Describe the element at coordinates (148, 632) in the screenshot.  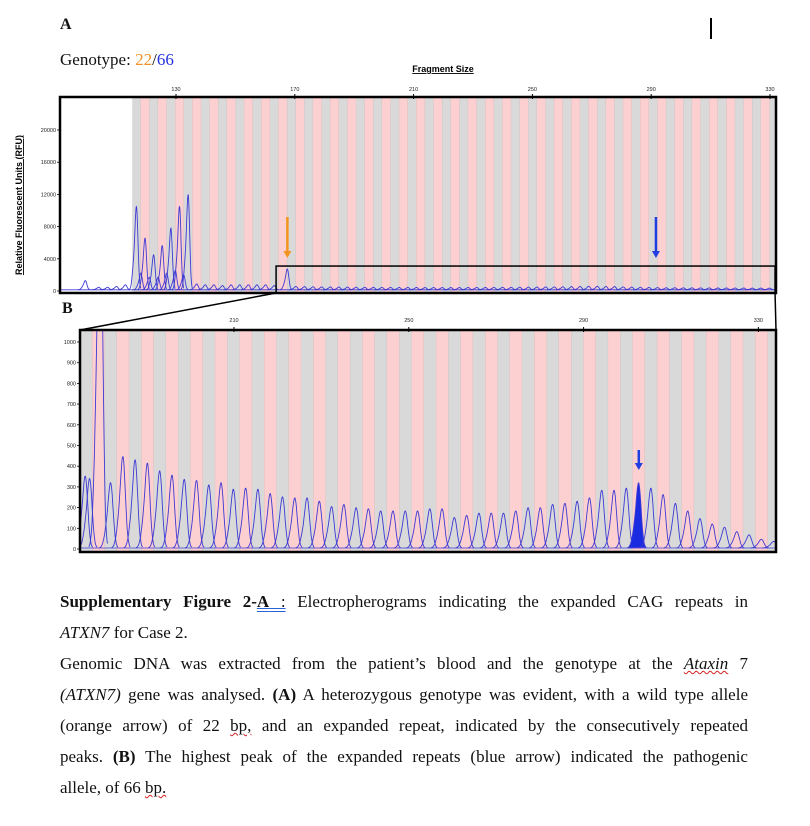
I see `caption-text: for Case 2.` at that location.